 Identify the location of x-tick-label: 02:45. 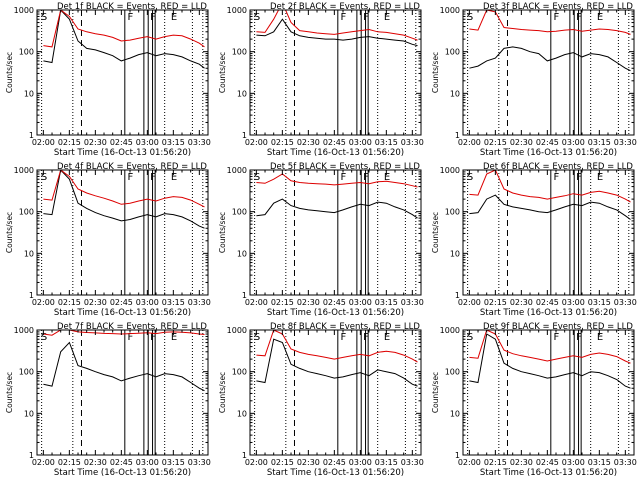
(547, 462).